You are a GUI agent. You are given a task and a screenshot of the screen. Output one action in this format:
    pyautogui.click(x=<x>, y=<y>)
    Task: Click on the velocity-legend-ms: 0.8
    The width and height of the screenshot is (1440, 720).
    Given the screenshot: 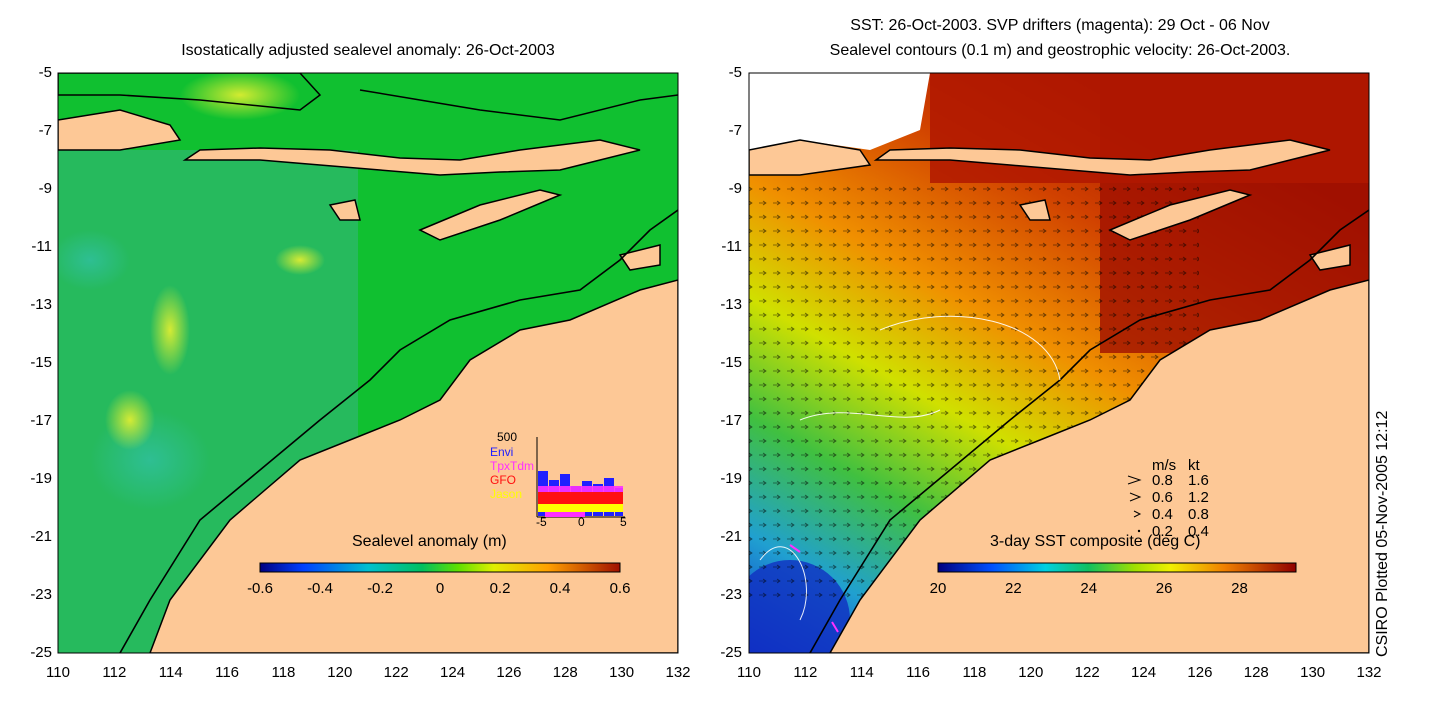 What is the action you would take?
    pyautogui.click(x=1162, y=480)
    